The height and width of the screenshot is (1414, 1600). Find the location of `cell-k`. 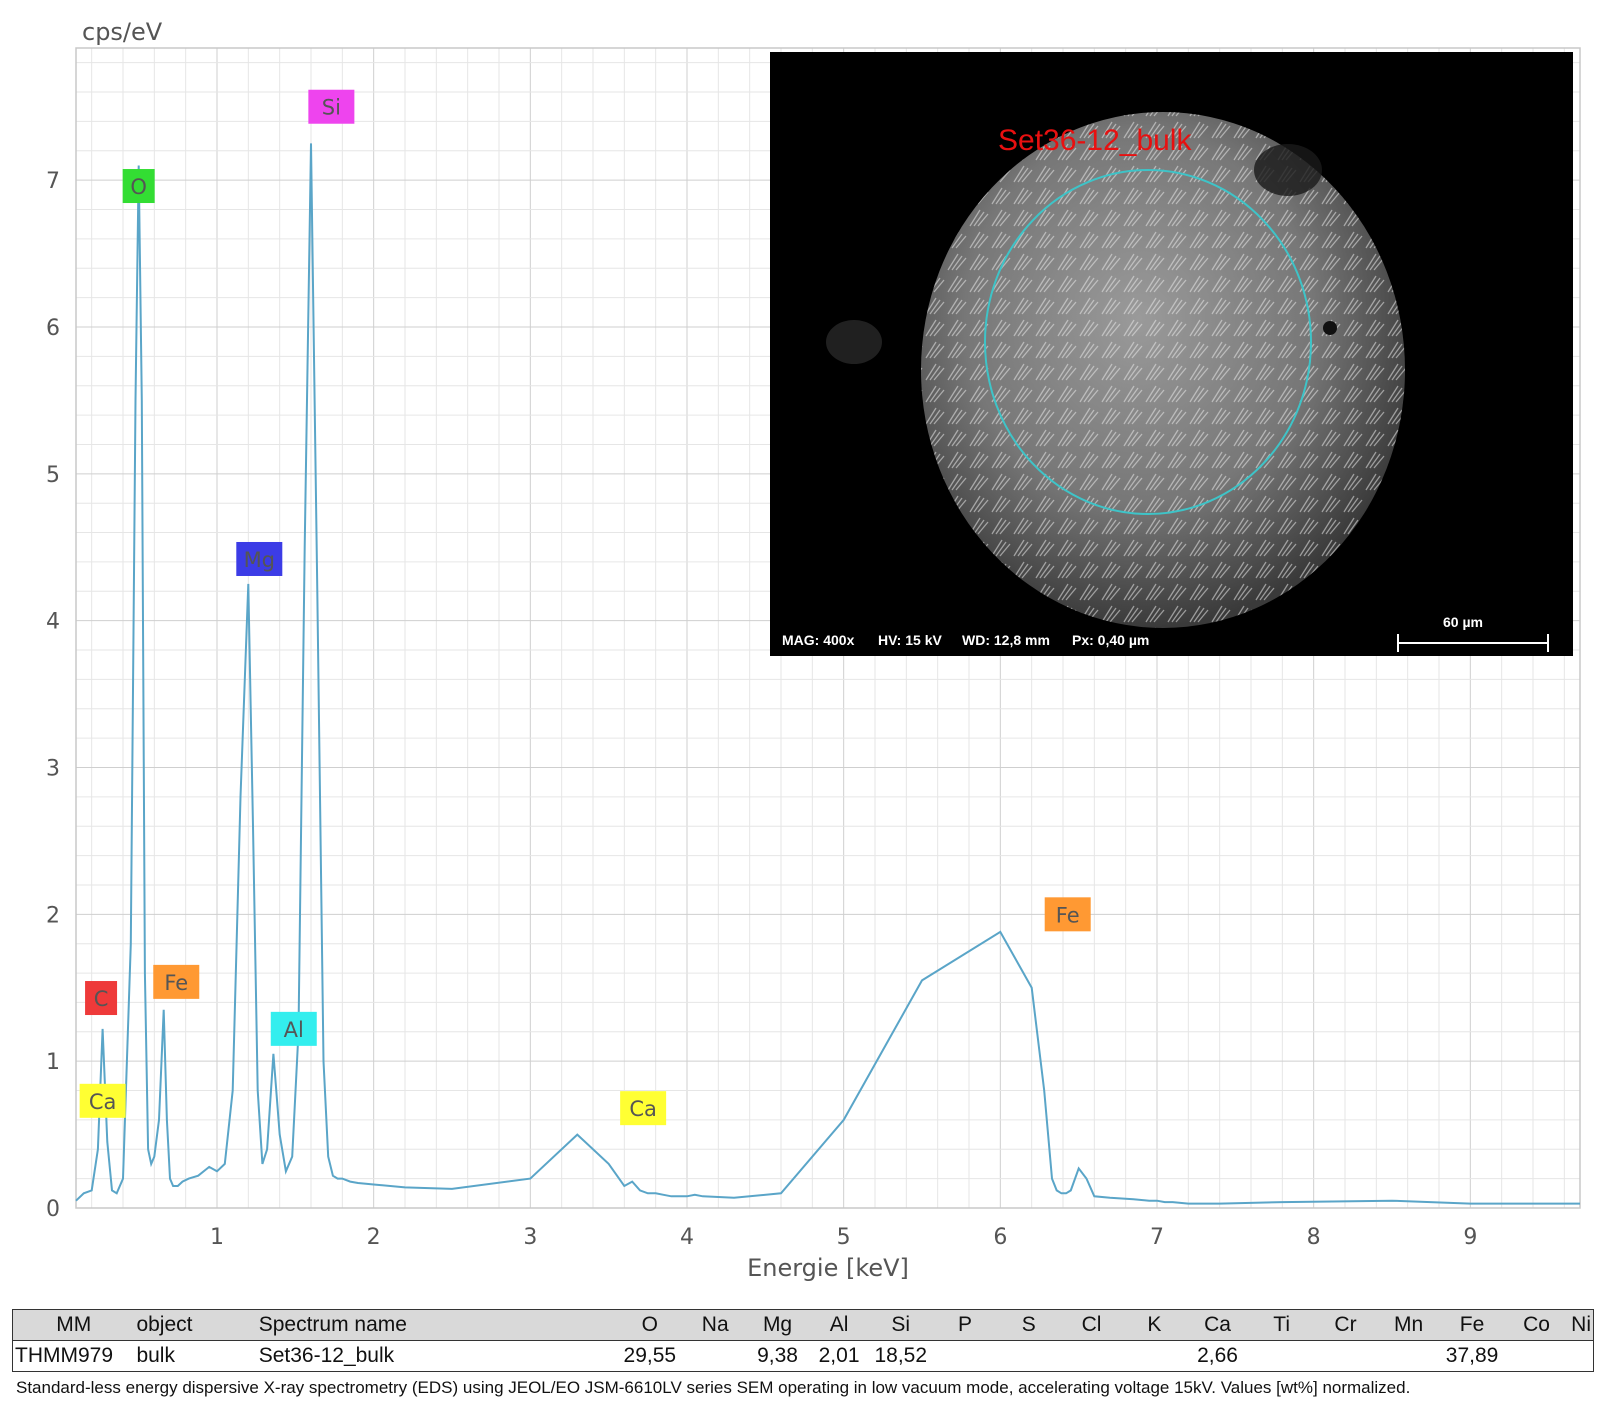

cell-k is located at coordinates (1154, 1356).